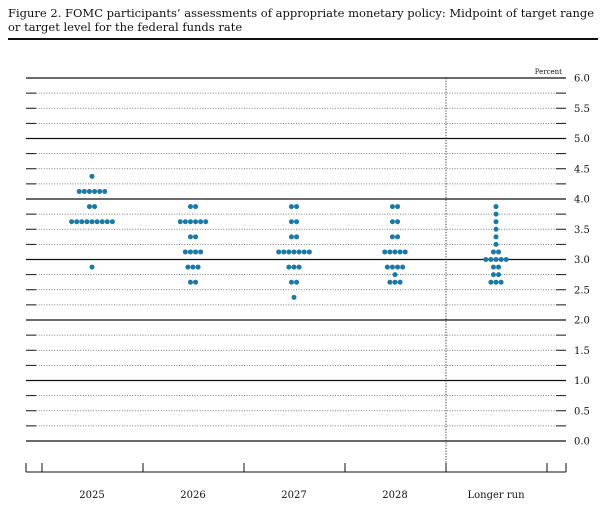  What do you see at coordinates (582, 109) in the screenshot?
I see `y-tick-label: 5.5` at bounding box center [582, 109].